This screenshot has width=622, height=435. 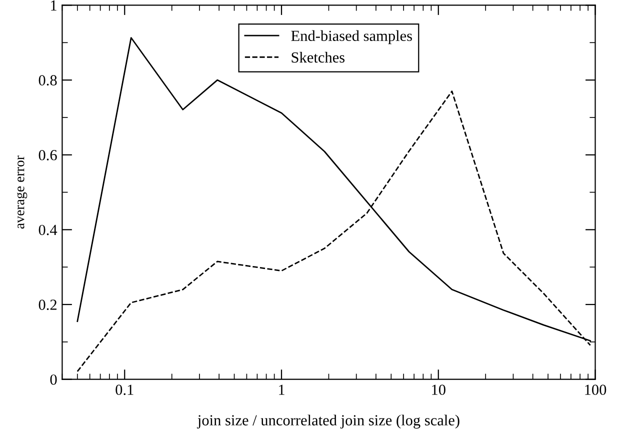 I want to click on x-tick-label: 1, so click(x=281, y=389).